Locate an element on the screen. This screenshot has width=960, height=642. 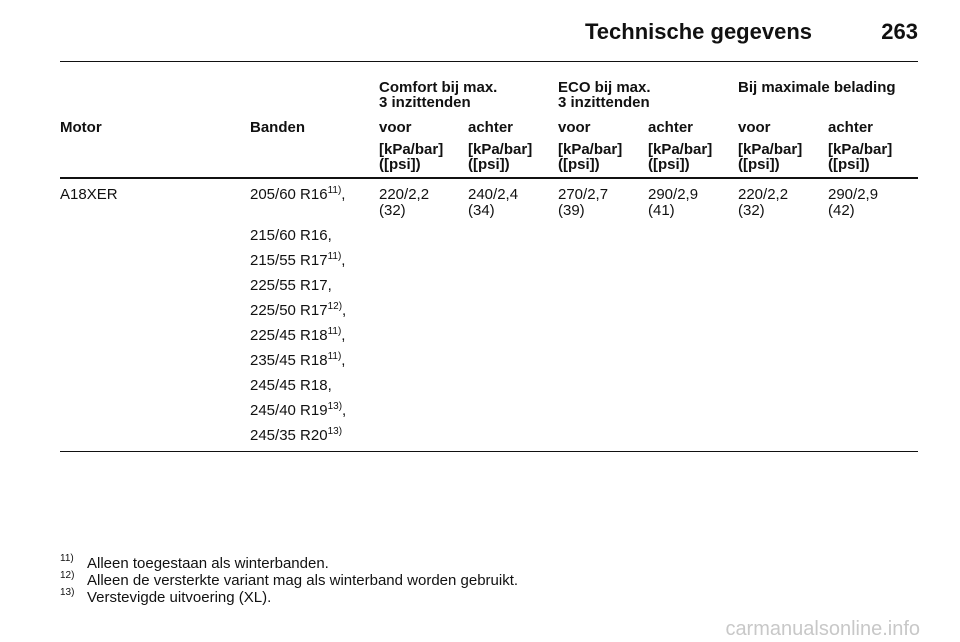
tyre: 215/55 R1711), is located at coordinates (298, 260).